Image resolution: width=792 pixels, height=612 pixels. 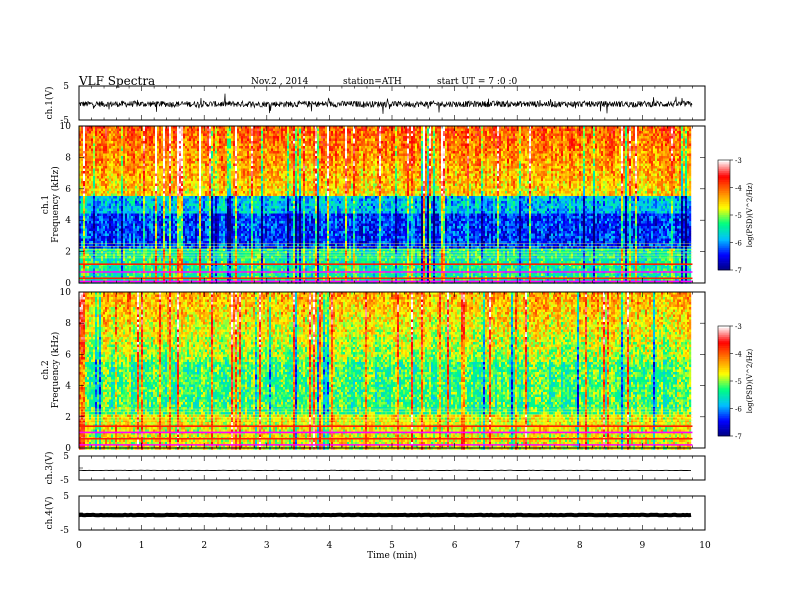 I want to click on ch1-waveform-panel: 5-5ch.1(V), so click(x=375, y=104).